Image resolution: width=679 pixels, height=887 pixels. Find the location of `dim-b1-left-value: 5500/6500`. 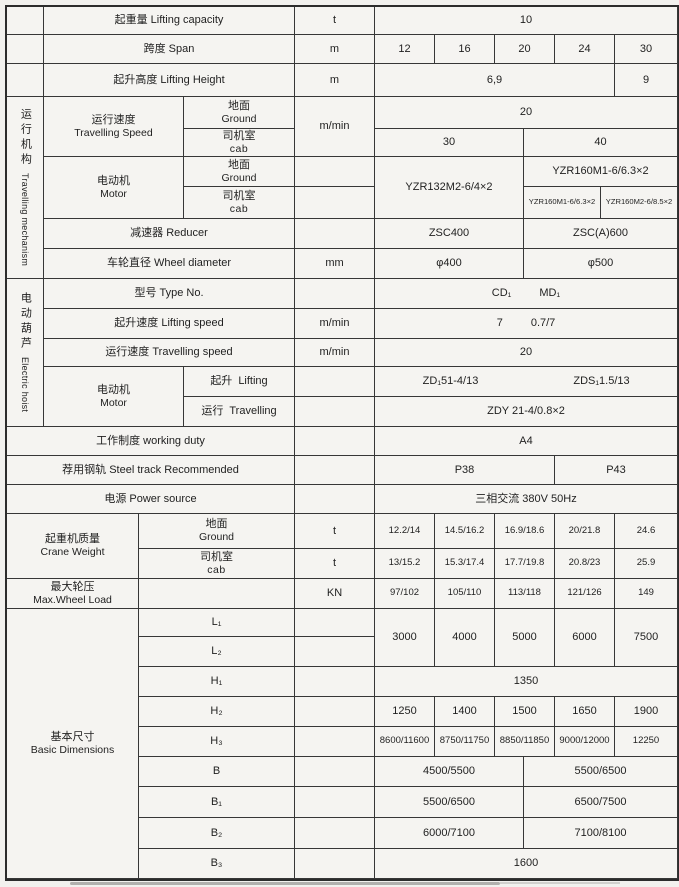

dim-b1-left-value: 5500/6500 is located at coordinates (449, 802).